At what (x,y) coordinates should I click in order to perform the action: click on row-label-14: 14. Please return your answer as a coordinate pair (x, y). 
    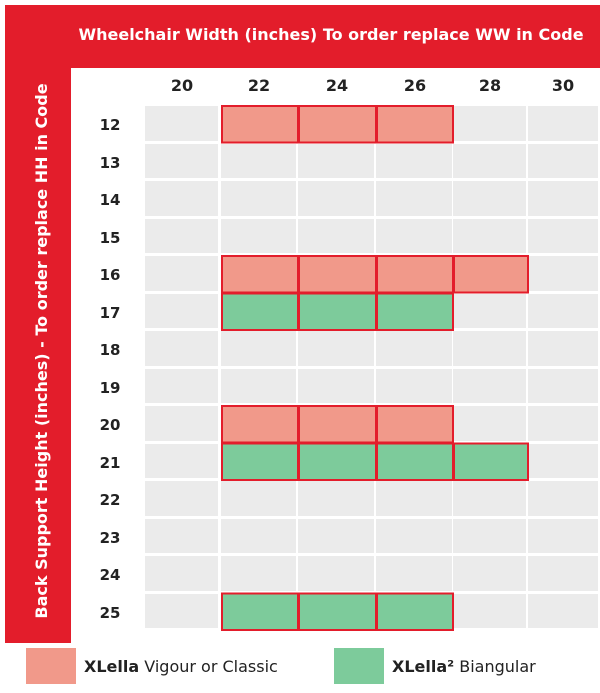
    Looking at the image, I should click on (110, 200).